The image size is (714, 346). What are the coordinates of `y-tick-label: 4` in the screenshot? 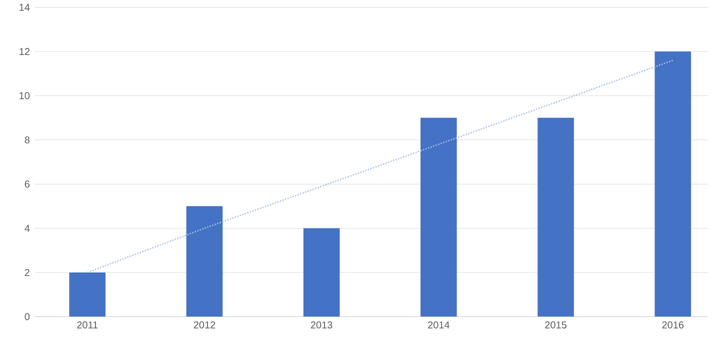 It's located at (27, 228).